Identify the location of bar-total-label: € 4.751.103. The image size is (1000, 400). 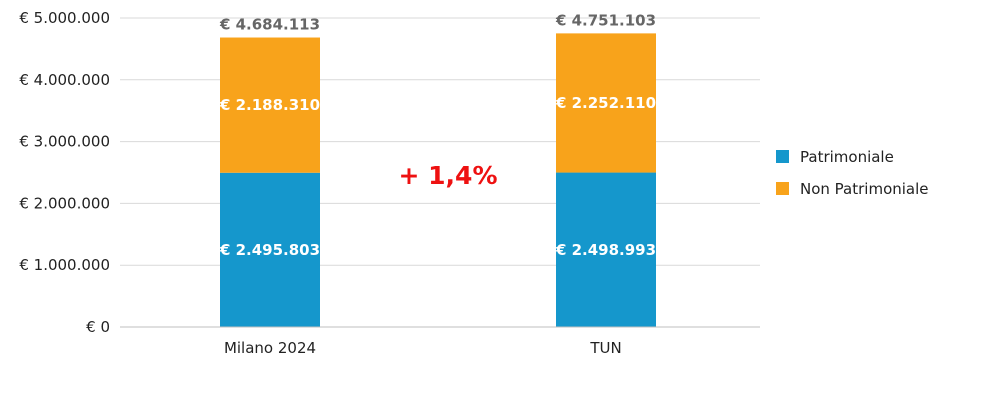
(605, 20).